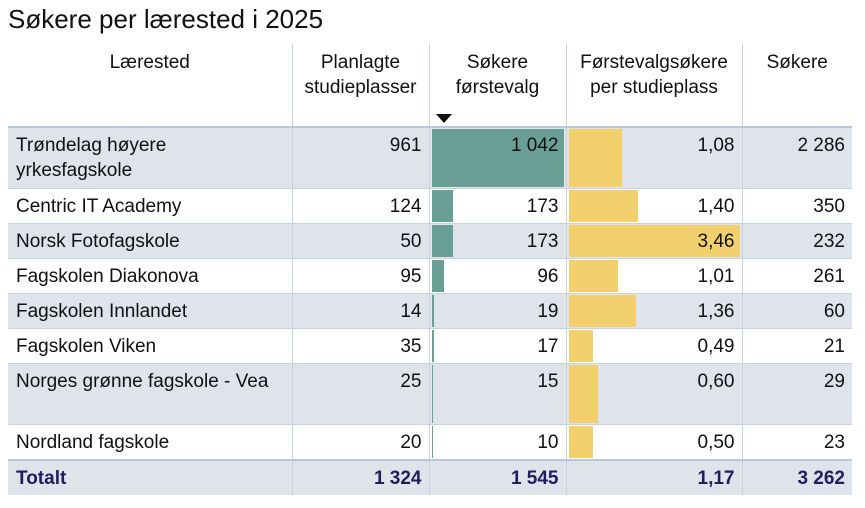 Image resolution: width=865 pixels, height=508 pixels. What do you see at coordinates (411, 276) in the screenshot?
I see `cell-planned-text: 95` at bounding box center [411, 276].